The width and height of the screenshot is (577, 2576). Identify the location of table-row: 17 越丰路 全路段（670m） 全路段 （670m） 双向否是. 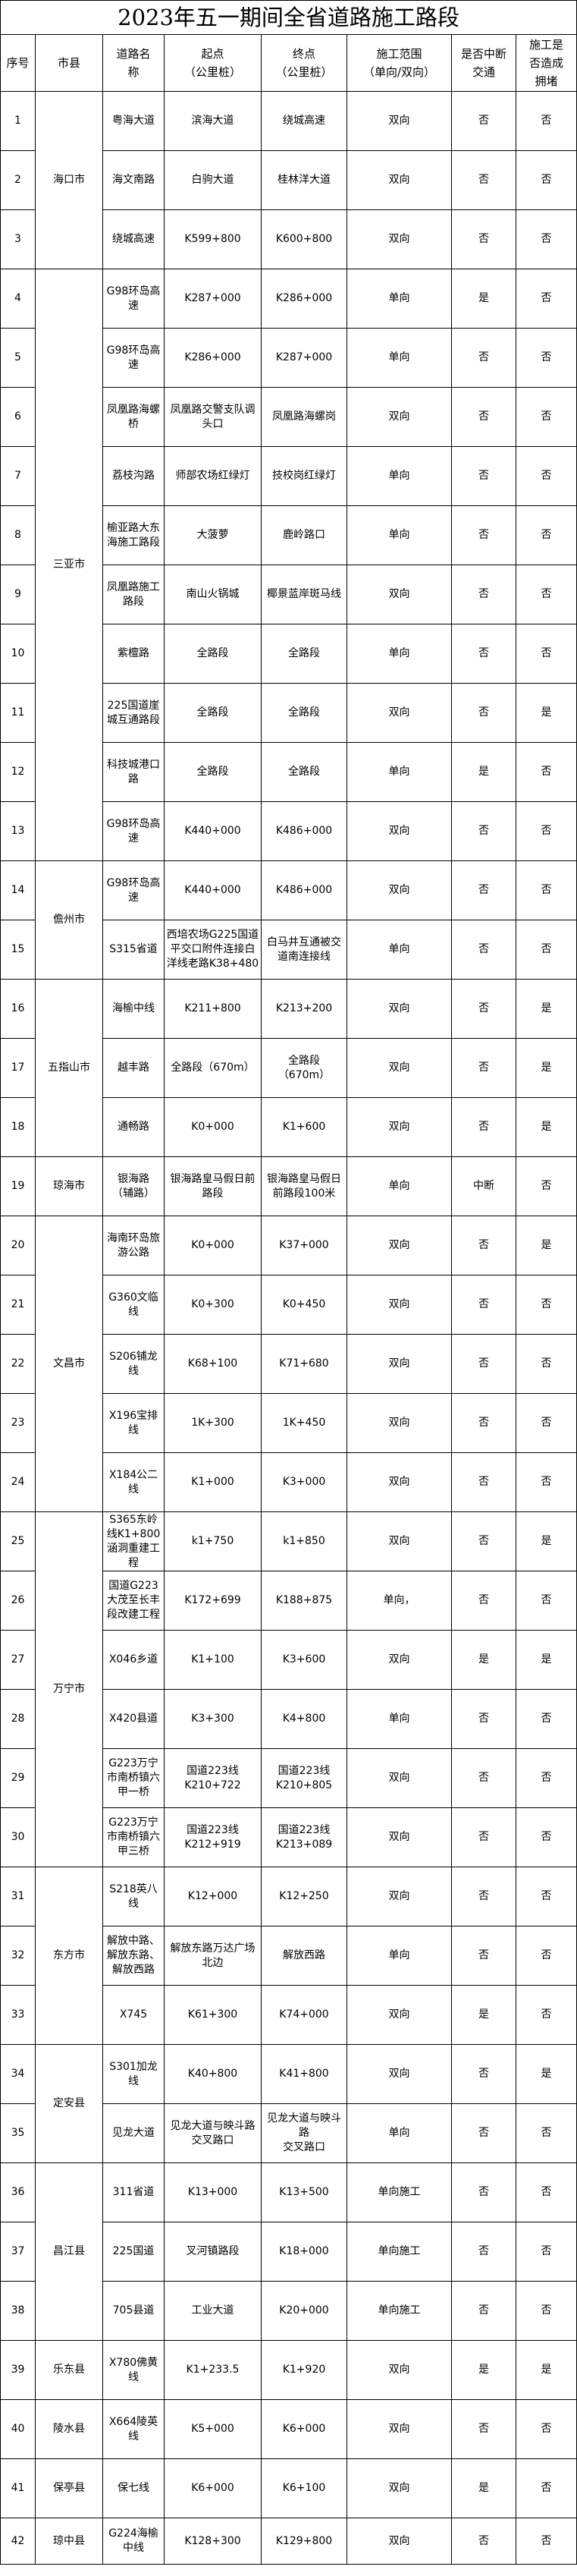
(288, 1068).